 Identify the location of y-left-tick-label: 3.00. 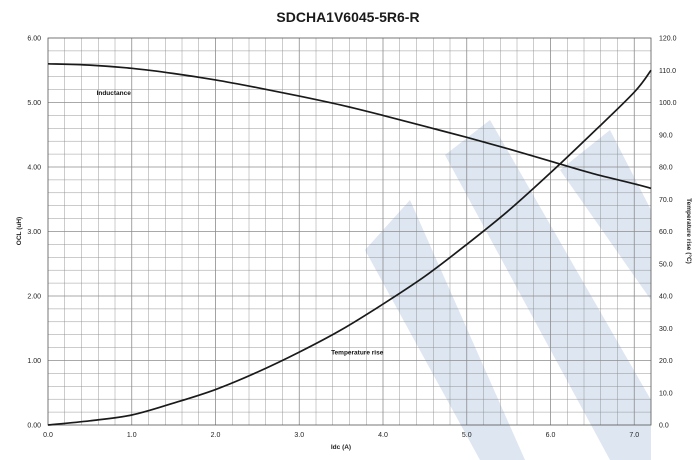
(34, 232).